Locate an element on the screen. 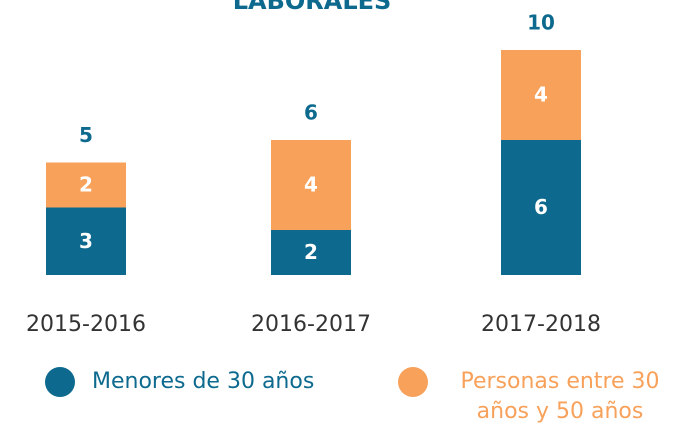 Image resolution: width=677 pixels, height=427 pixels. chart-title: LABORALES is located at coordinates (312, 7).